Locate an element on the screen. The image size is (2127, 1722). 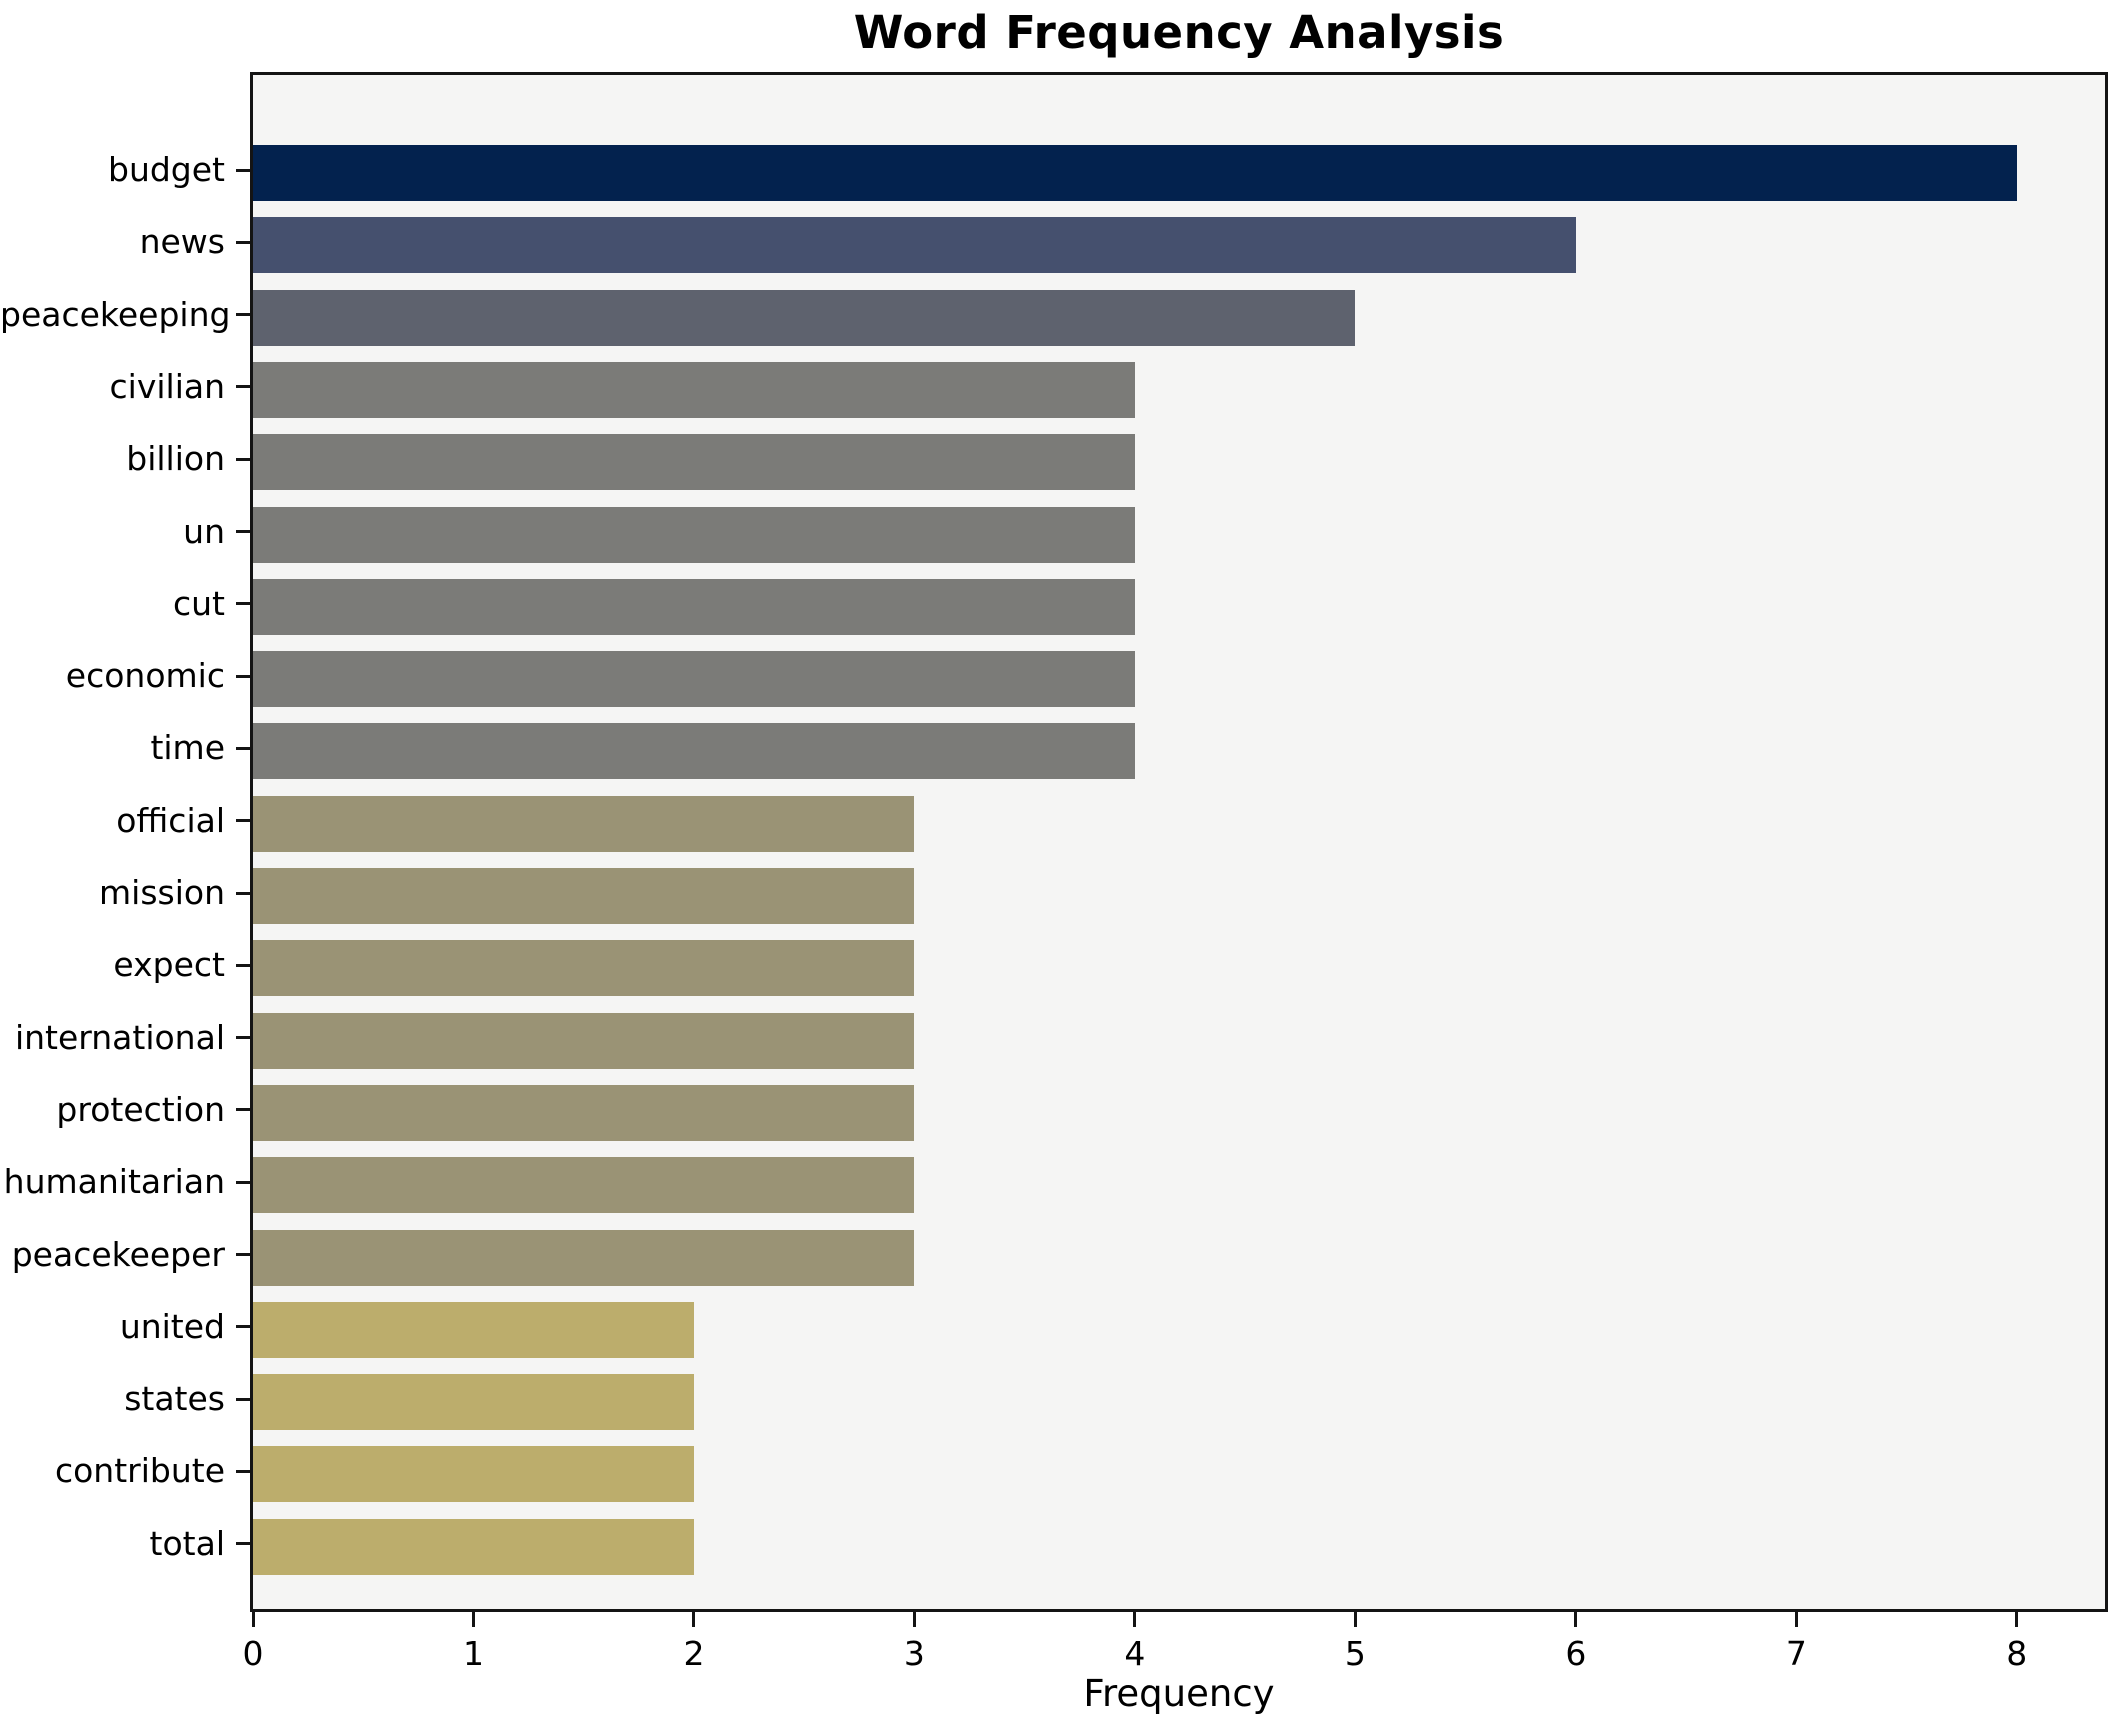
bar-official is located at coordinates (584, 823).